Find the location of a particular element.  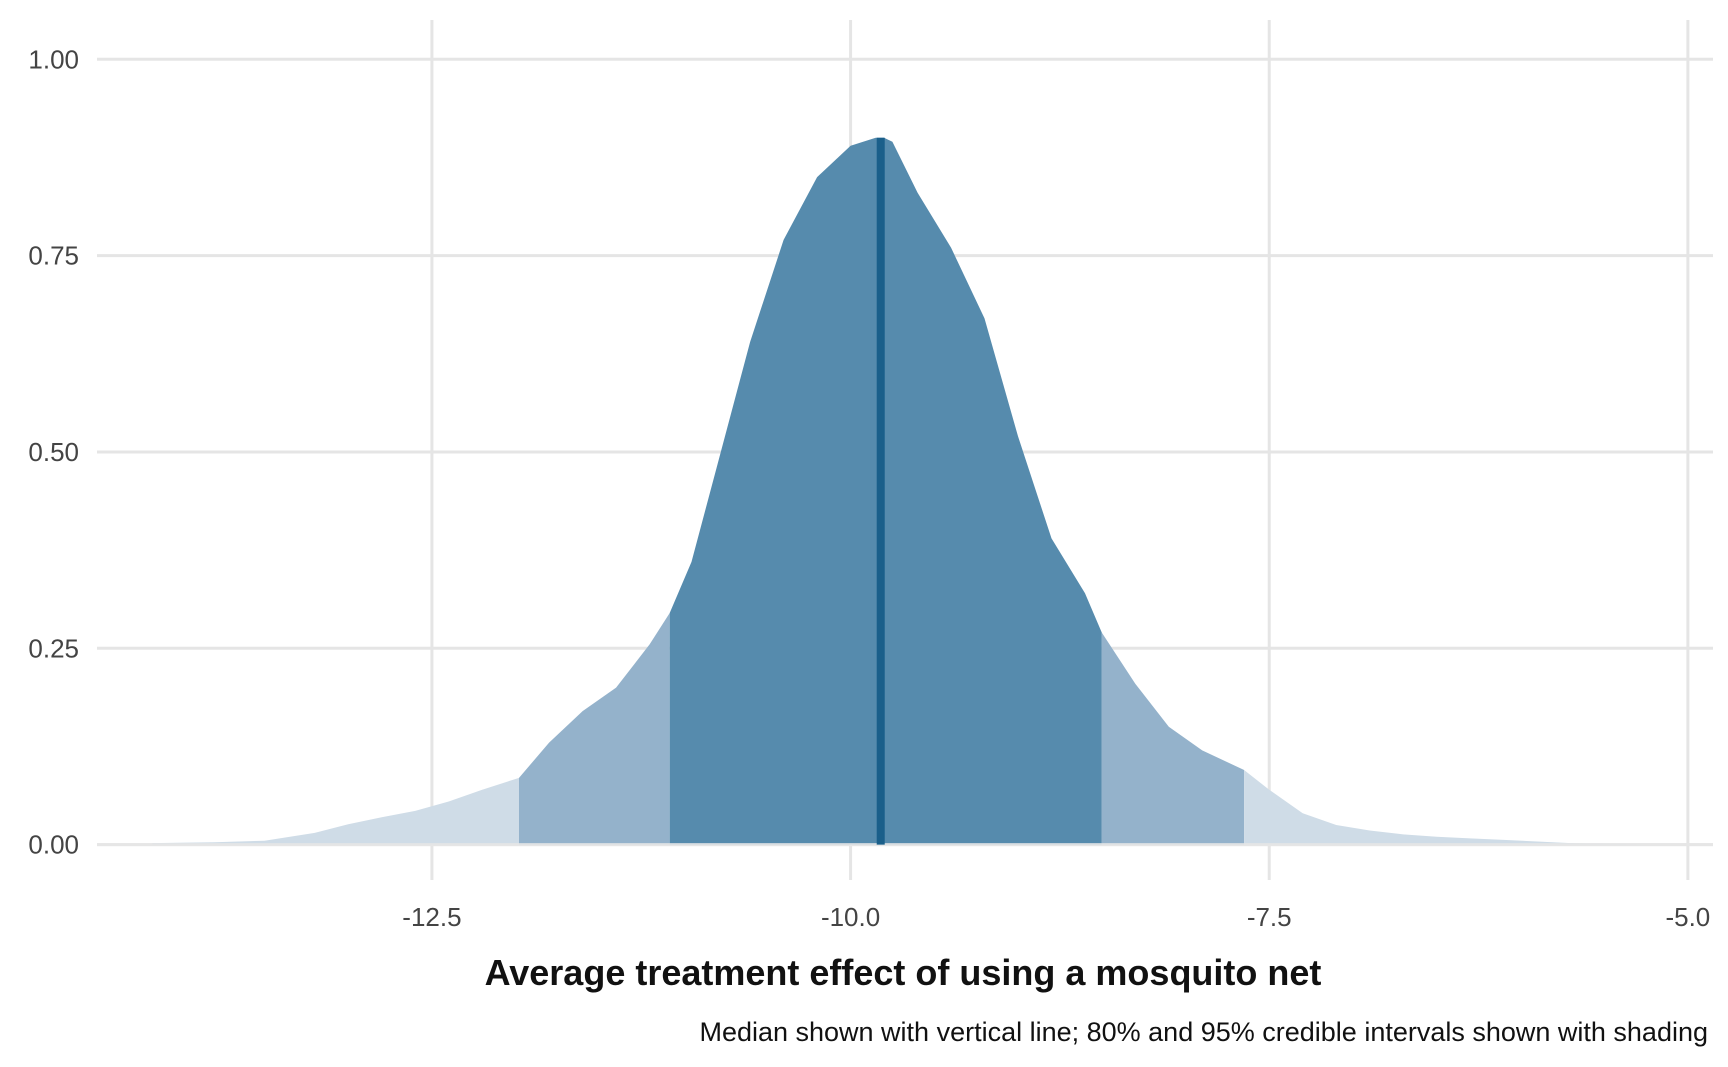

y-tick-label: 0.25 is located at coordinates (53, 648).